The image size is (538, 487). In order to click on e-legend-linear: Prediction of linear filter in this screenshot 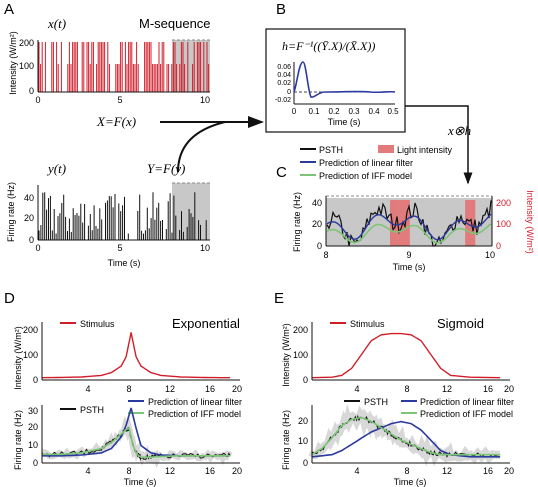, I will do `click(467, 402)`.